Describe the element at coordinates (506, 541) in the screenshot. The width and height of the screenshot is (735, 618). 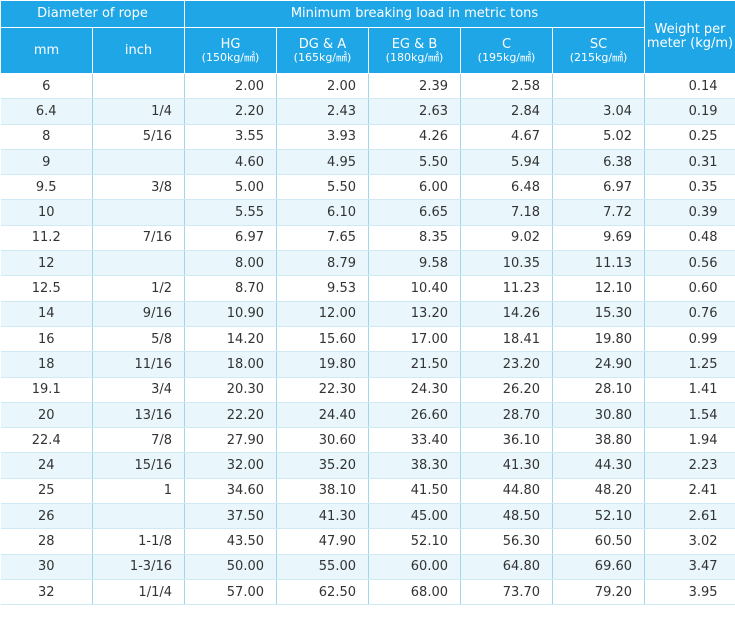
I see `c-load-cell: 56.30` at that location.